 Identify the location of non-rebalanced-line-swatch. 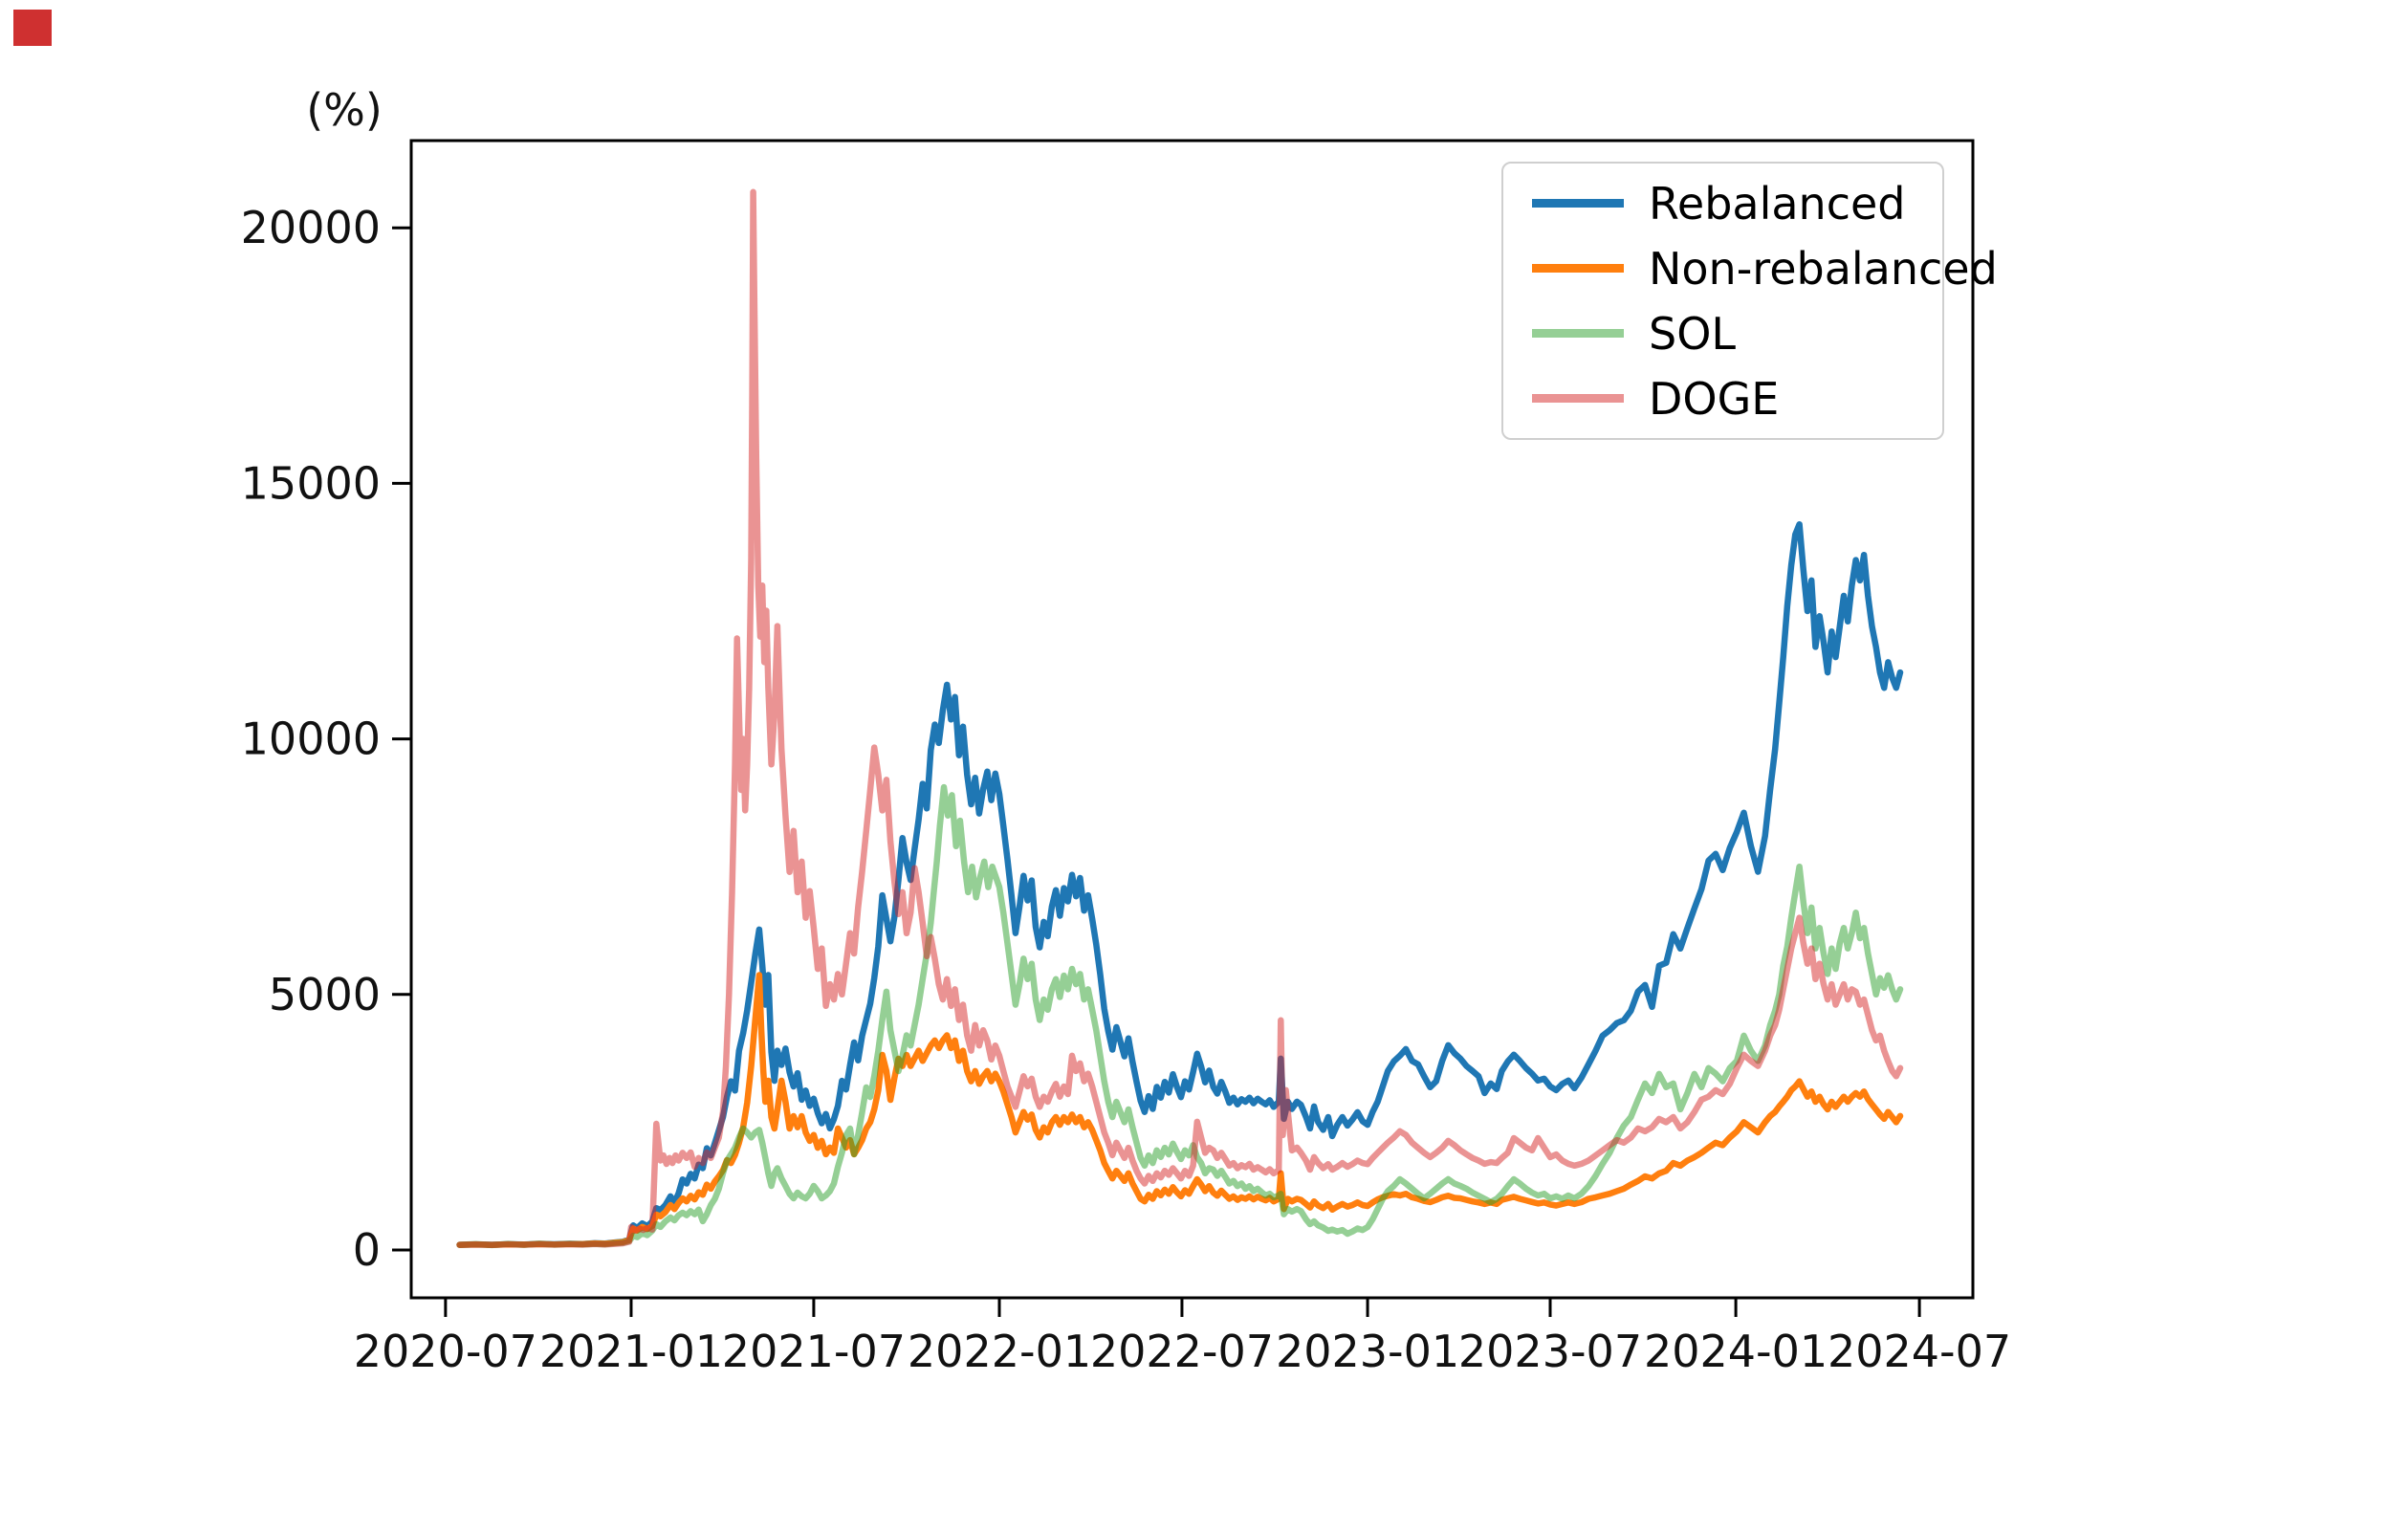
(1578, 268).